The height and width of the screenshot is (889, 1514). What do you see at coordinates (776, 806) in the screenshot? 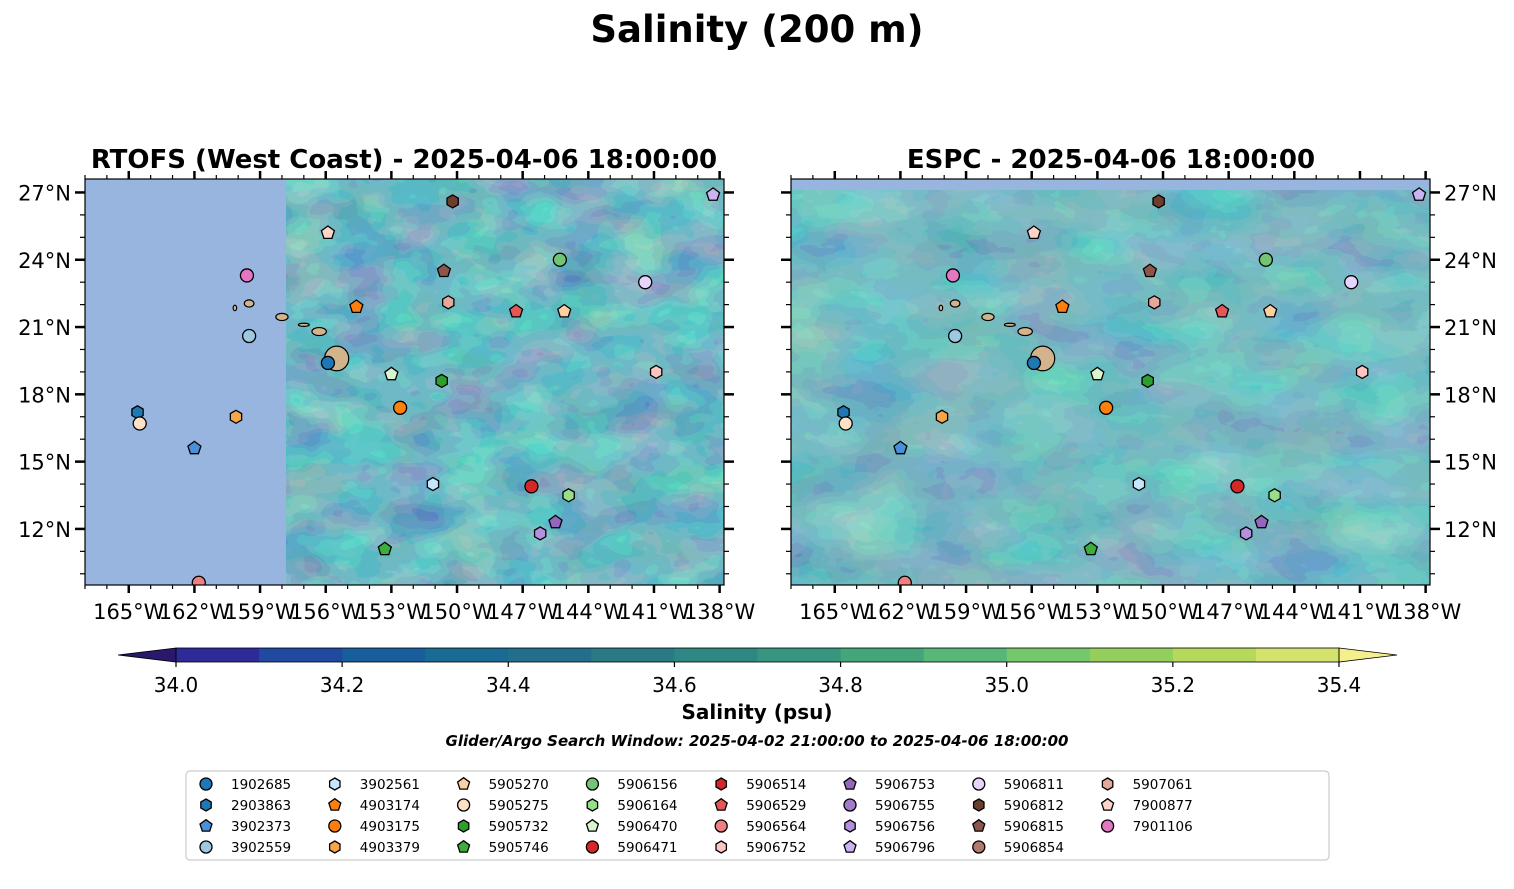
I see `legend-label-5906529: 5906529` at bounding box center [776, 806].